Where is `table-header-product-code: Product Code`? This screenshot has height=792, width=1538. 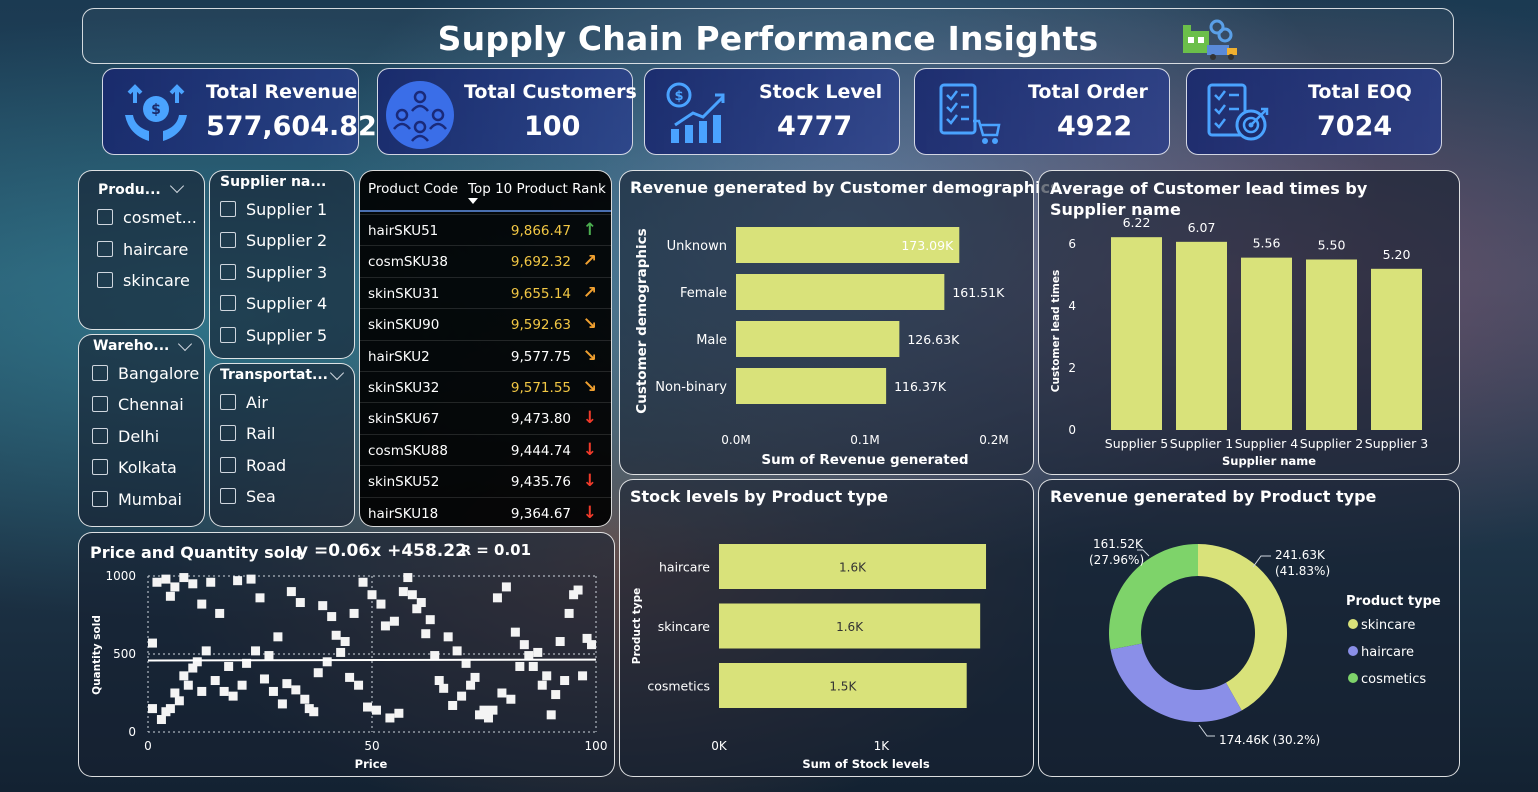
table-header-product-code: Product Code is located at coordinates (413, 189).